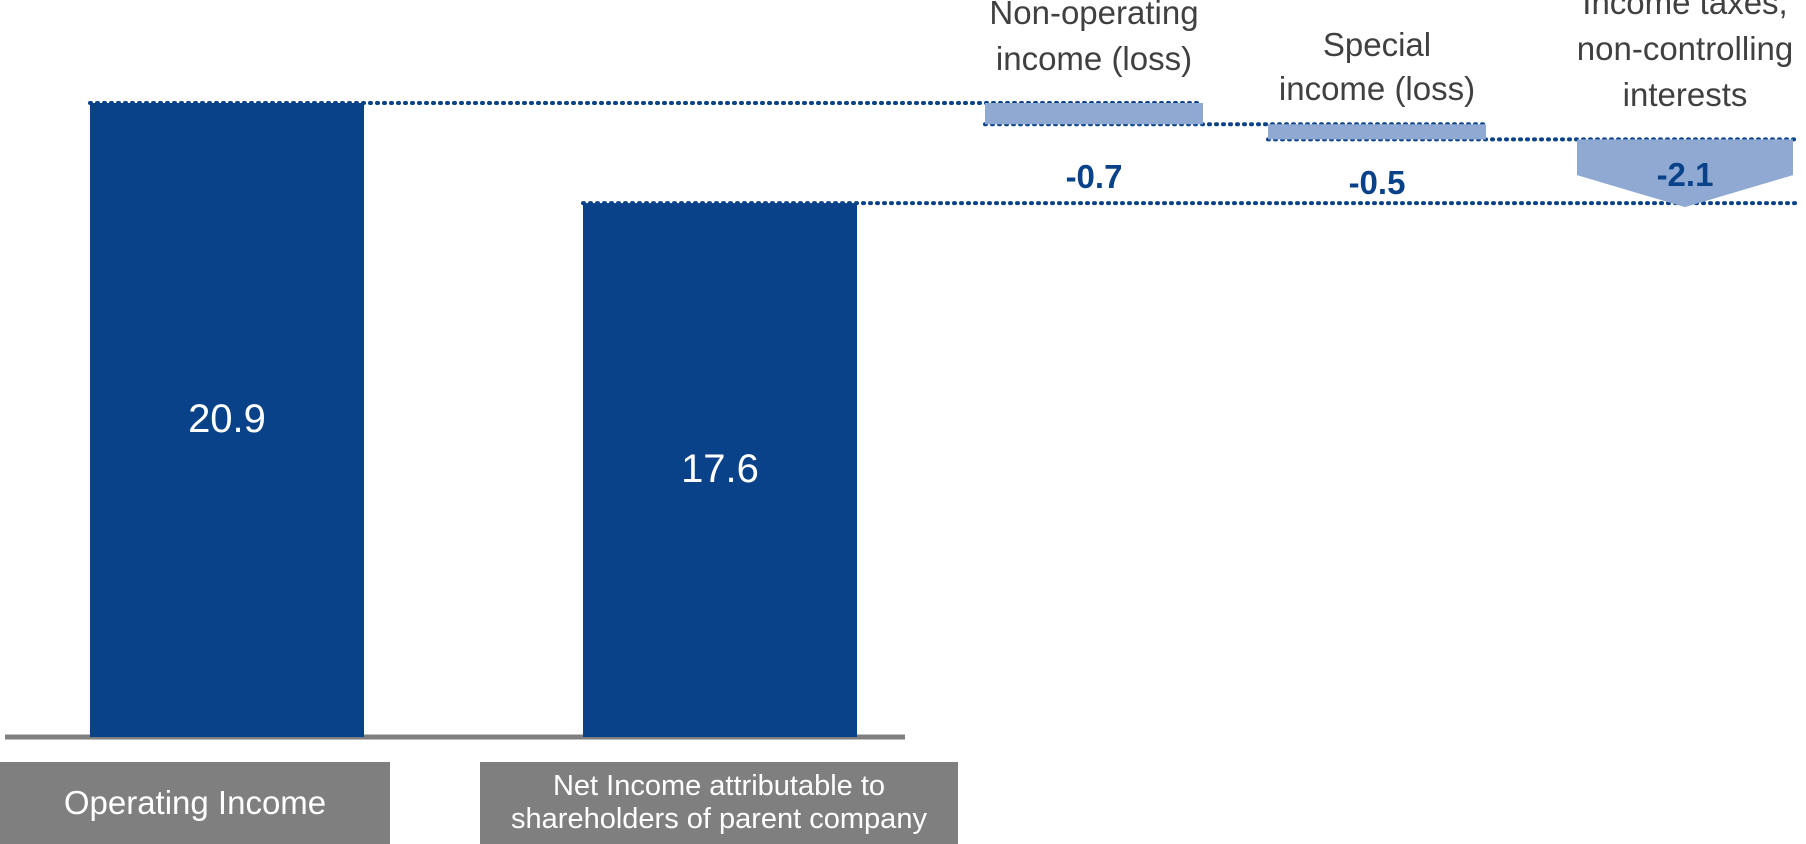 This screenshot has width=1806, height=844. I want to click on adjustment-value-label: -0.5, so click(1377, 182).